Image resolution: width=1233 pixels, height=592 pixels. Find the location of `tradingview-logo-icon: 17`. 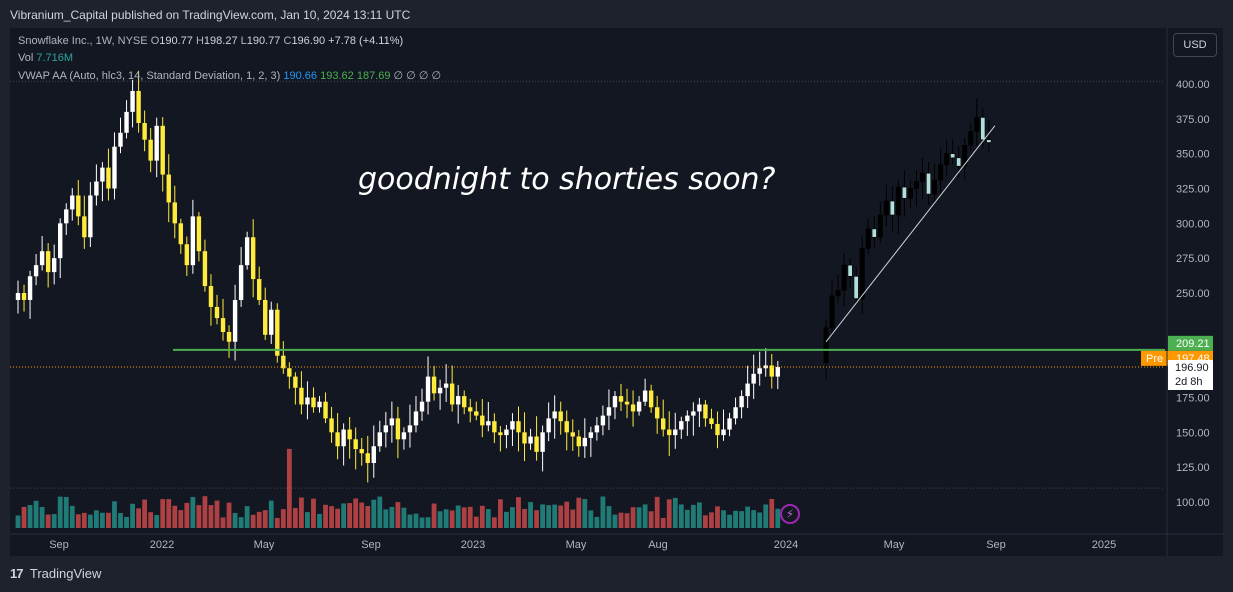

tradingview-logo-icon: 17 is located at coordinates (17, 573).